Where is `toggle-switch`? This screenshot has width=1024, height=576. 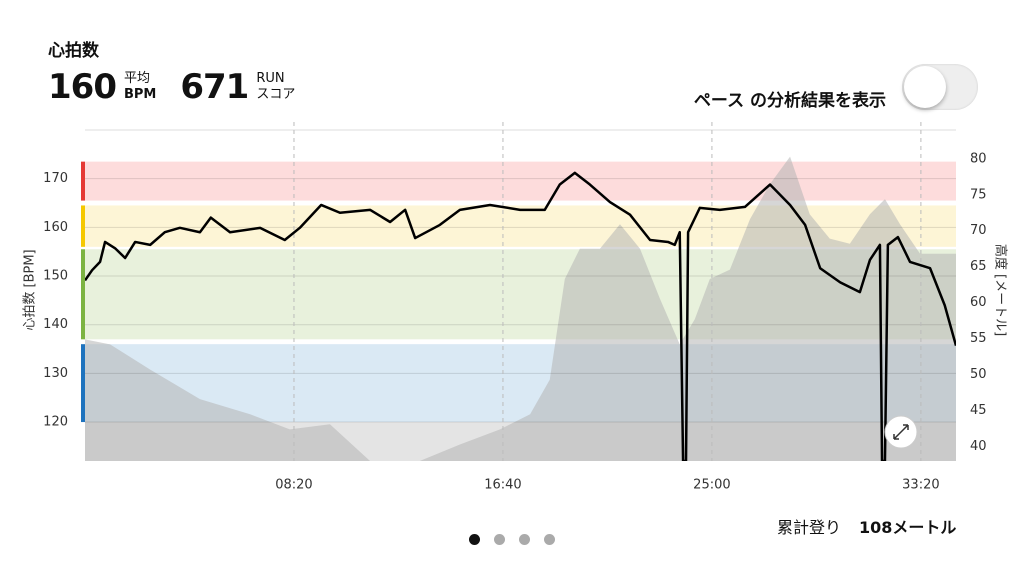 toggle-switch is located at coordinates (940, 87).